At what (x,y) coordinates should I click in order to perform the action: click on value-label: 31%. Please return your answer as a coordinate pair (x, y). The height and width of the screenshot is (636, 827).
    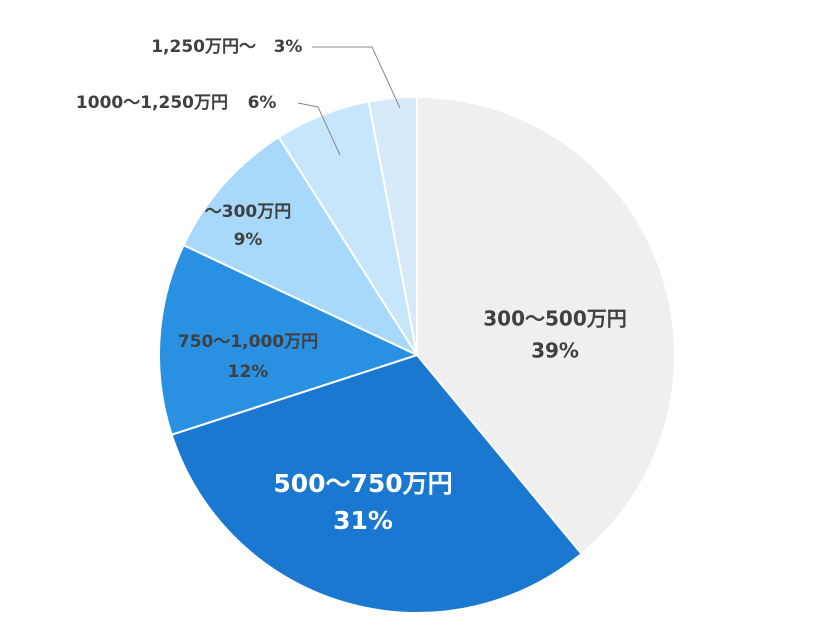
    Looking at the image, I should click on (363, 520).